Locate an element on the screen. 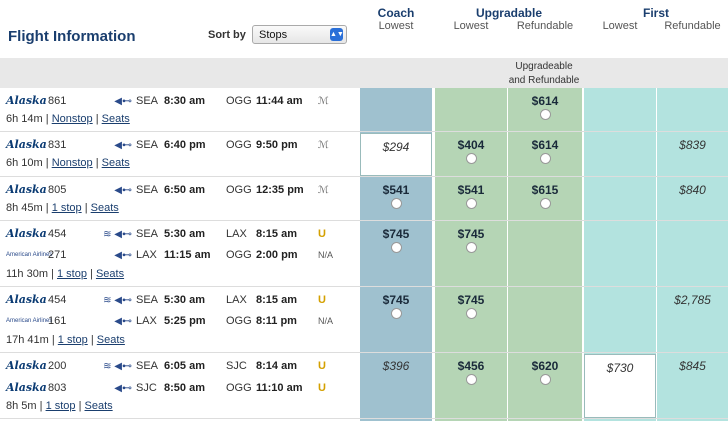 The height and width of the screenshot is (421, 728). fare-cell-first-ref: $2,785 is located at coordinates (692, 300).